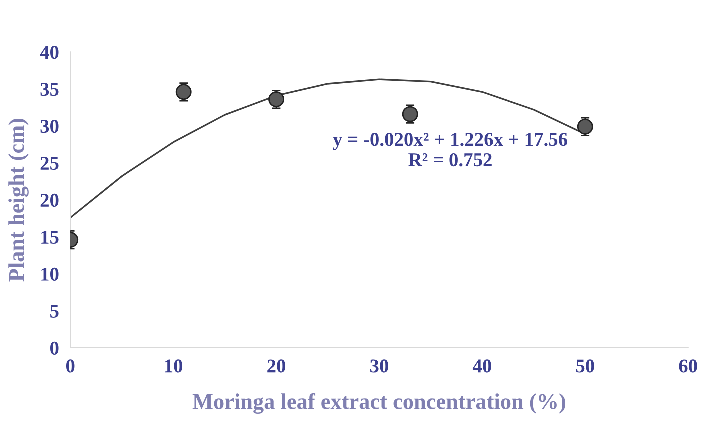 The height and width of the screenshot is (435, 706). What do you see at coordinates (50, 237) in the screenshot?
I see `y-tick-label: 15` at bounding box center [50, 237].